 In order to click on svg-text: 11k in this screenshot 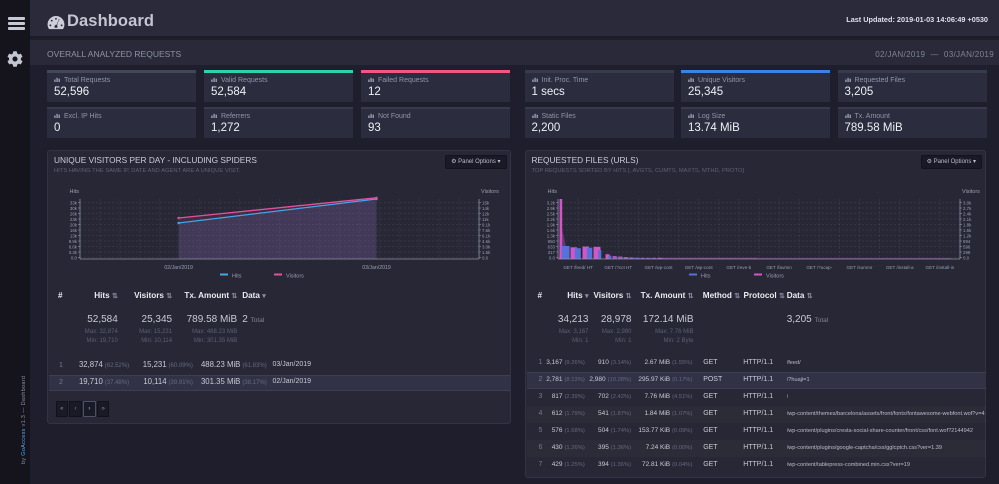, I will do `click(486, 219)`.